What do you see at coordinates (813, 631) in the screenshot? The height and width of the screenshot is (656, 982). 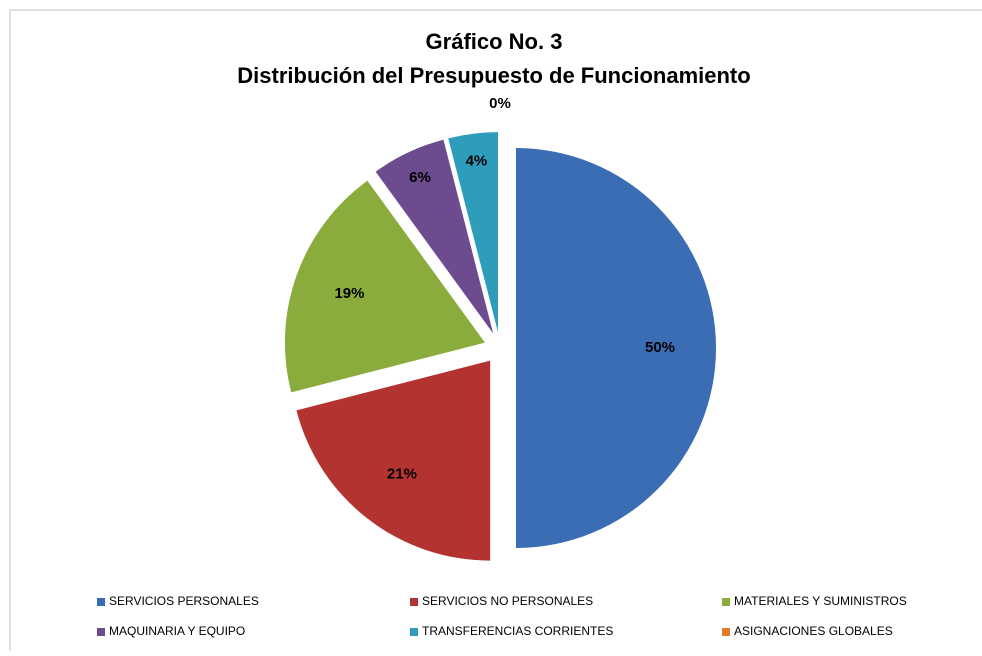 I see `legend-label: ASIGNACIONES GLOBALES` at bounding box center [813, 631].